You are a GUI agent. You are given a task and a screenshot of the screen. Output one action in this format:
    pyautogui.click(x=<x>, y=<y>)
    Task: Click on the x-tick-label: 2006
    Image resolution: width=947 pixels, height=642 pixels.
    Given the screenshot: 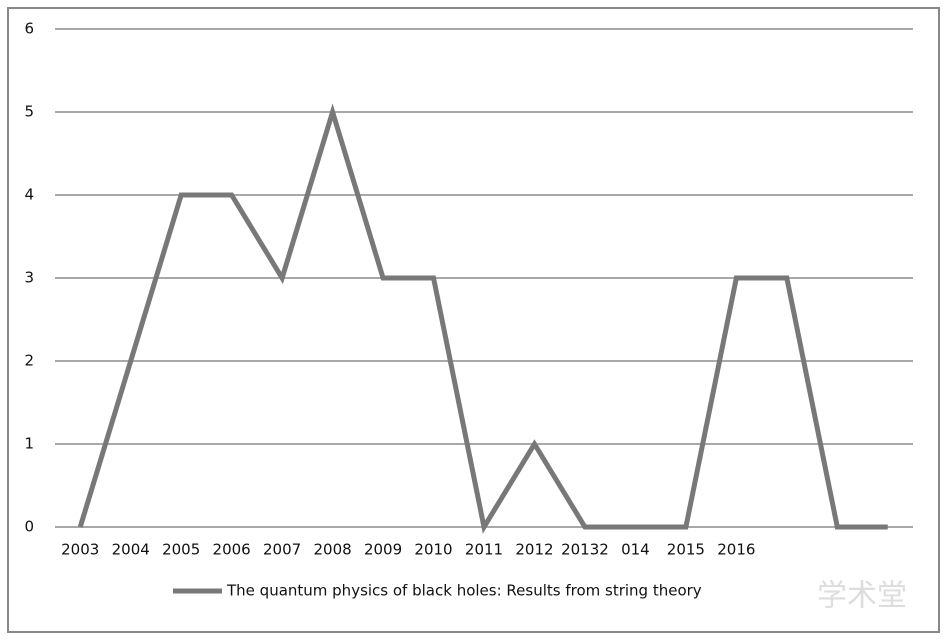 What is the action you would take?
    pyautogui.click(x=232, y=550)
    